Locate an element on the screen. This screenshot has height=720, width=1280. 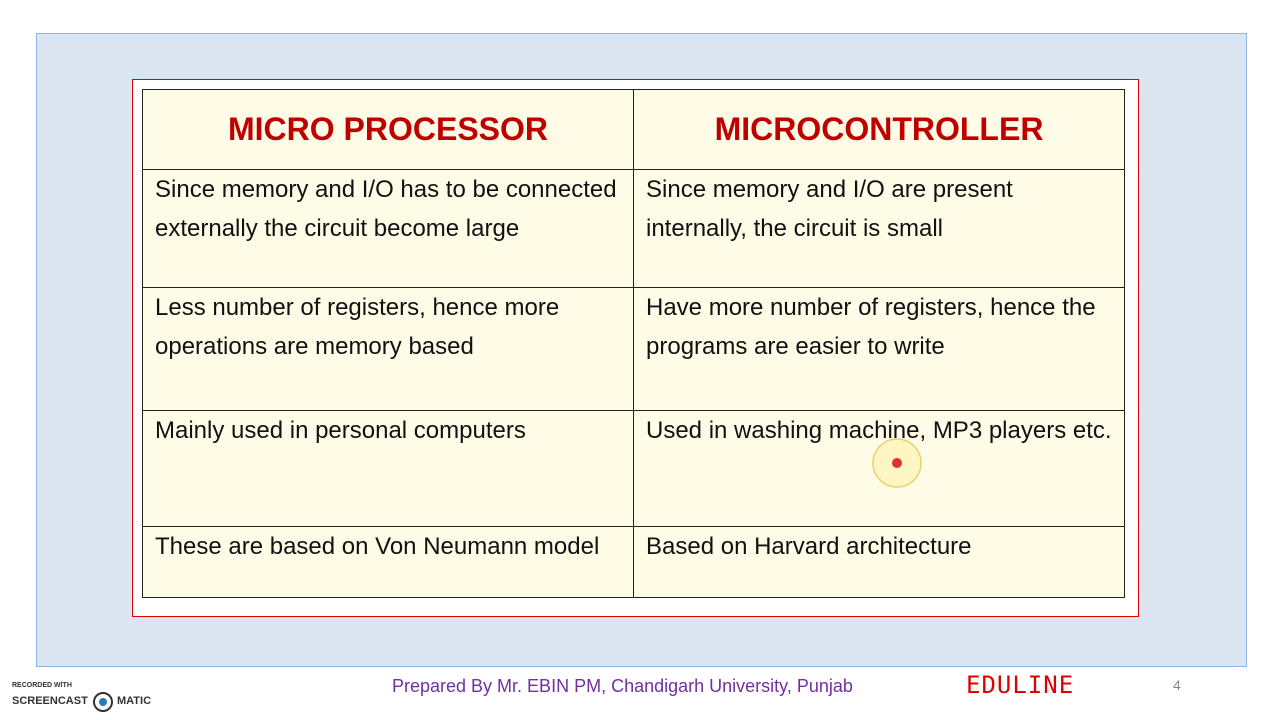
watermark-left: SCREENCAST is located at coordinates (50, 701).